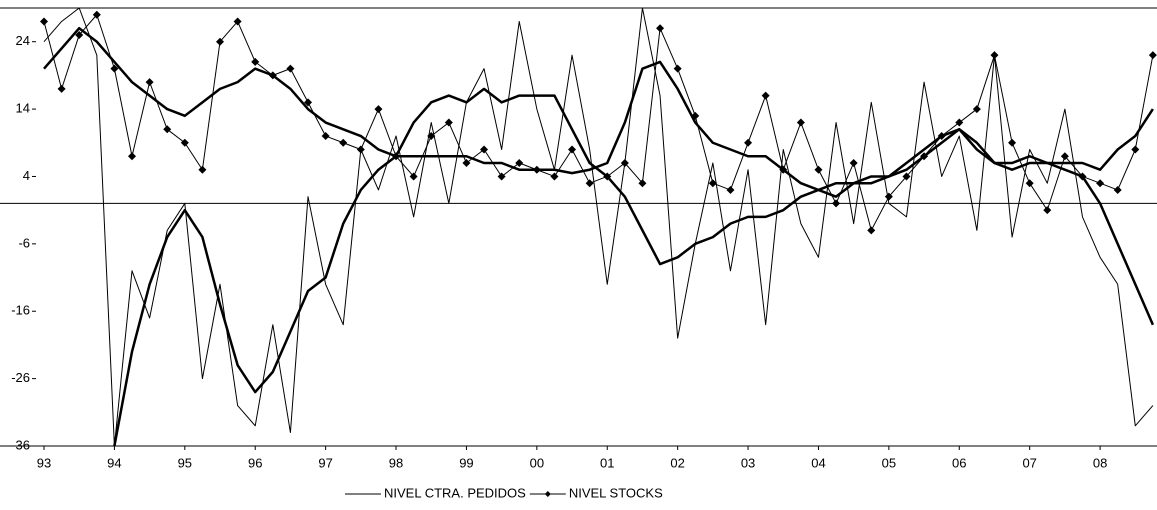  Describe the element at coordinates (616, 492) in the screenshot. I see `legend-label: NIVEL STOCKS` at that location.